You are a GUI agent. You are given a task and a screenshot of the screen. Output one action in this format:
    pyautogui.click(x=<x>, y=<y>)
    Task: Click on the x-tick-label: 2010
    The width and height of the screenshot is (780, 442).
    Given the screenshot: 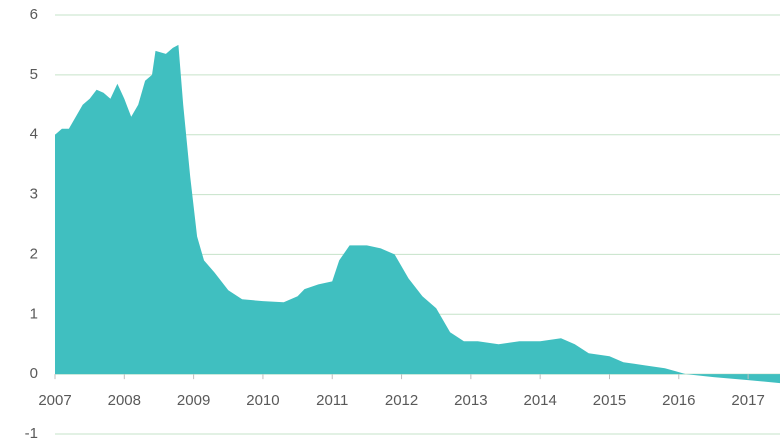 What is the action you would take?
    pyautogui.click(x=262, y=400)
    